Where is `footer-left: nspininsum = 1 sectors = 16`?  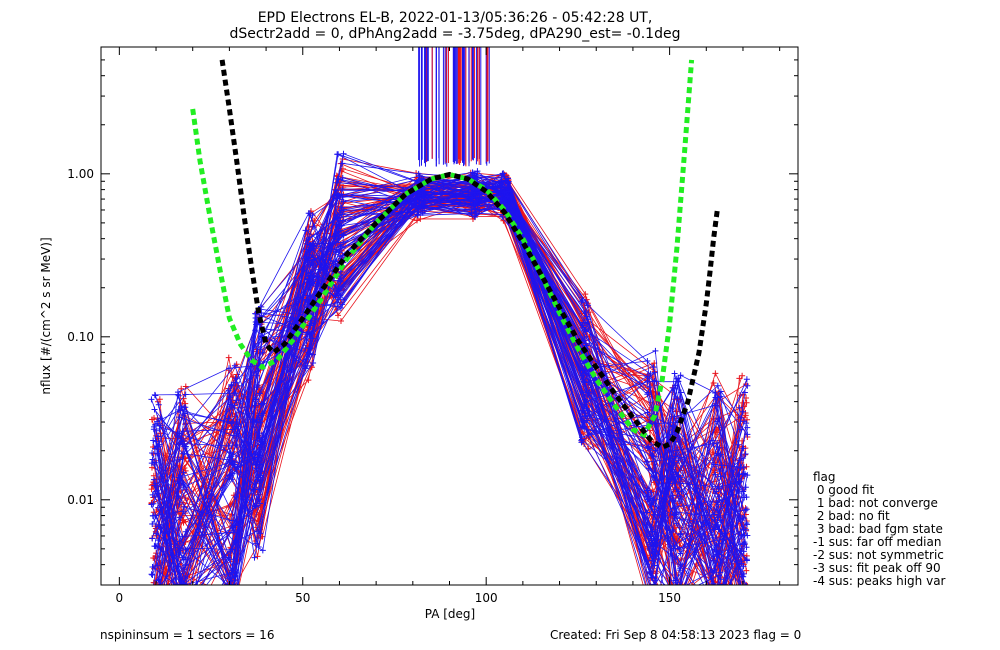
footer-left: nspininsum = 1 sectors = 16 is located at coordinates (187, 635).